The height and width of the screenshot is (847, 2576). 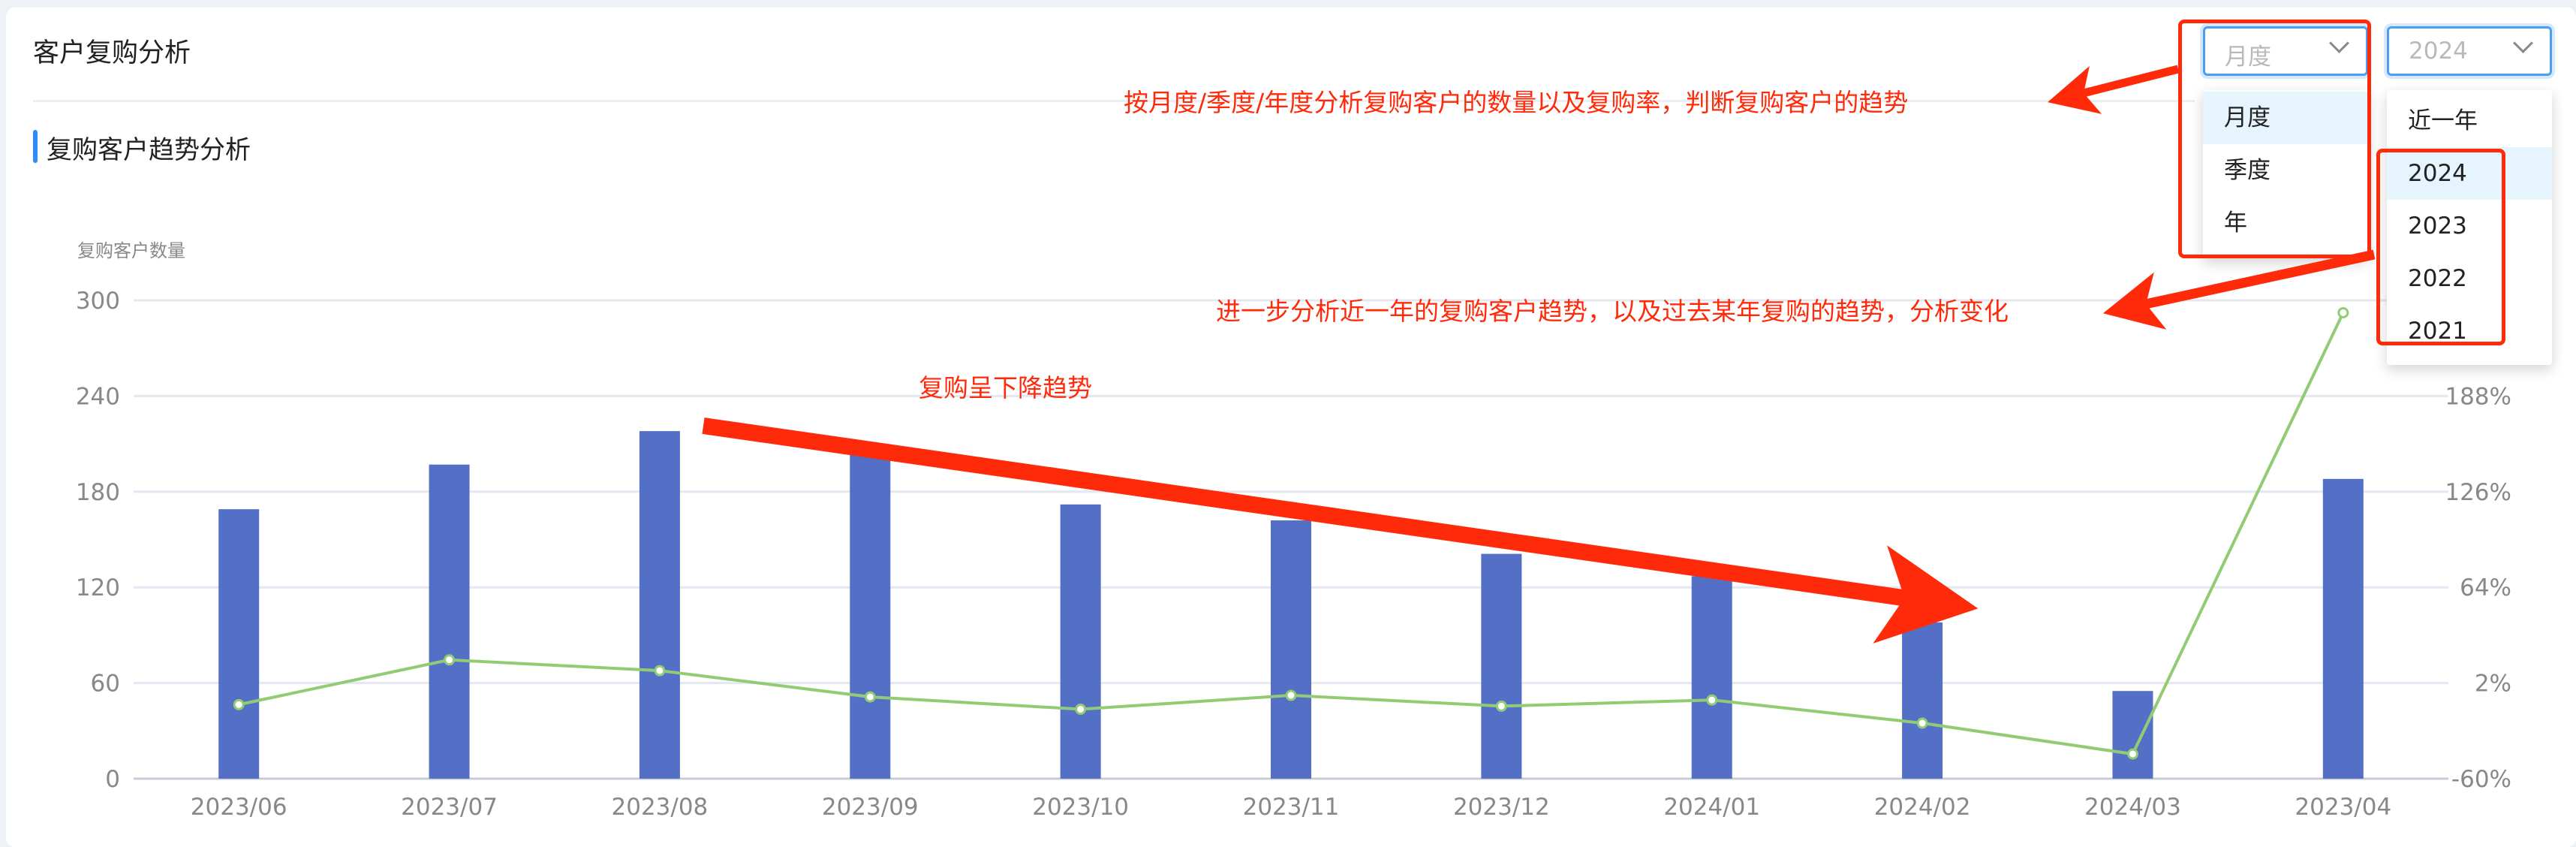 What do you see at coordinates (131, 251) in the screenshot?
I see `y-axis-title: 复购客户数量` at bounding box center [131, 251].